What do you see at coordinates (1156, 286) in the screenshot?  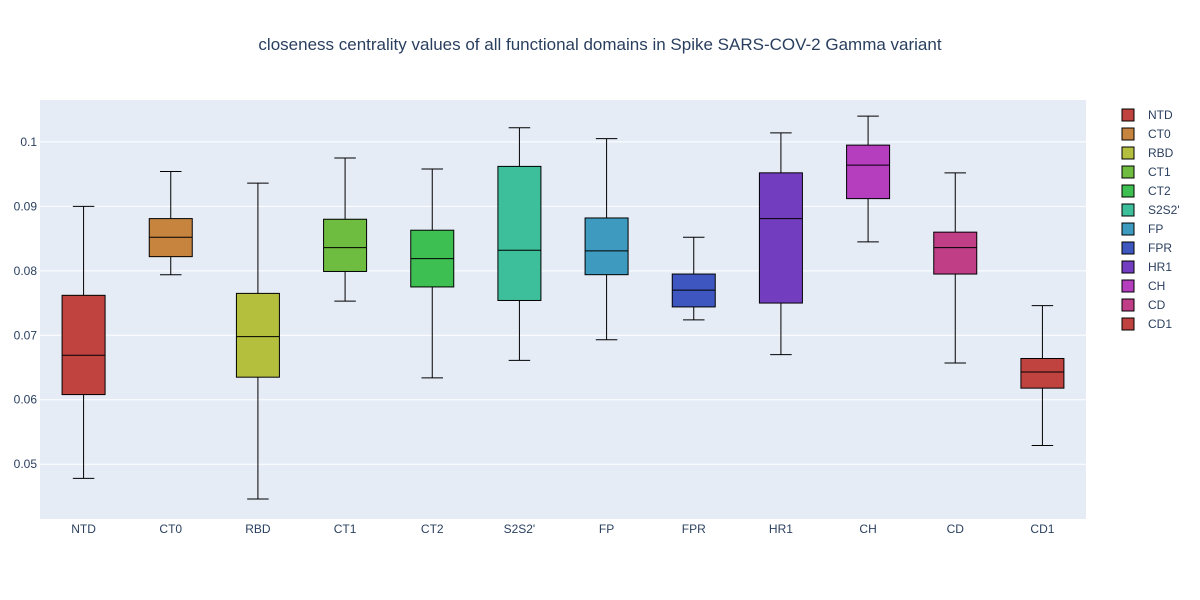 I see `legend-label: CH` at bounding box center [1156, 286].